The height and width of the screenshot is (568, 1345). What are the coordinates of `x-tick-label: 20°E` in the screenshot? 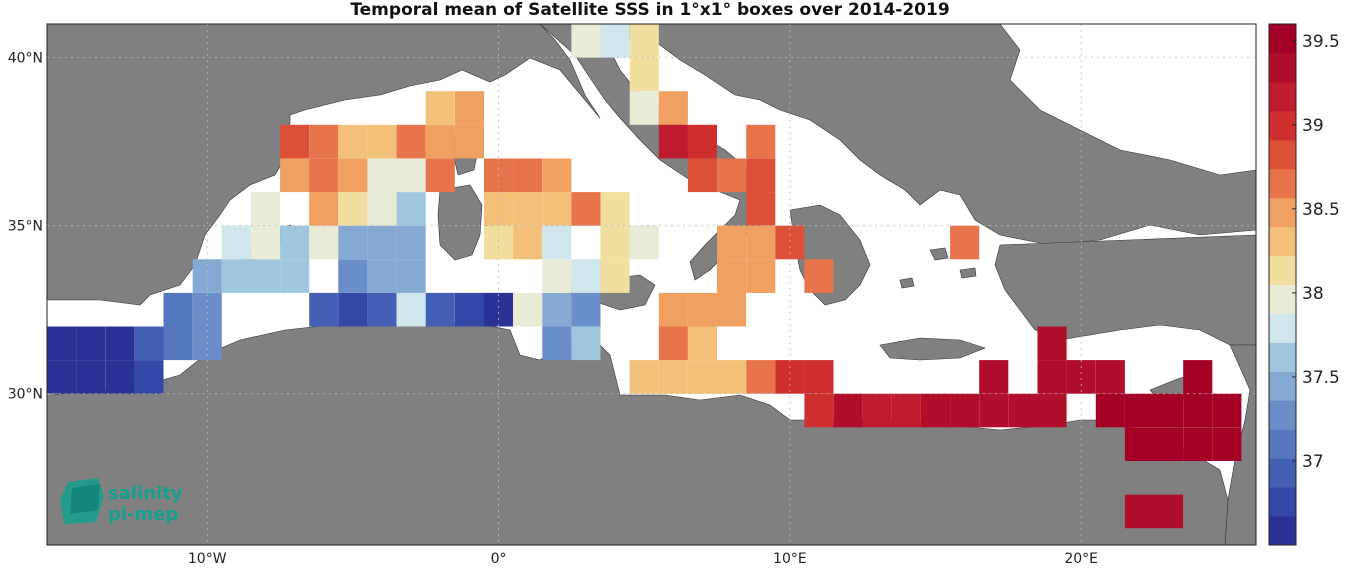 It's located at (1081, 559).